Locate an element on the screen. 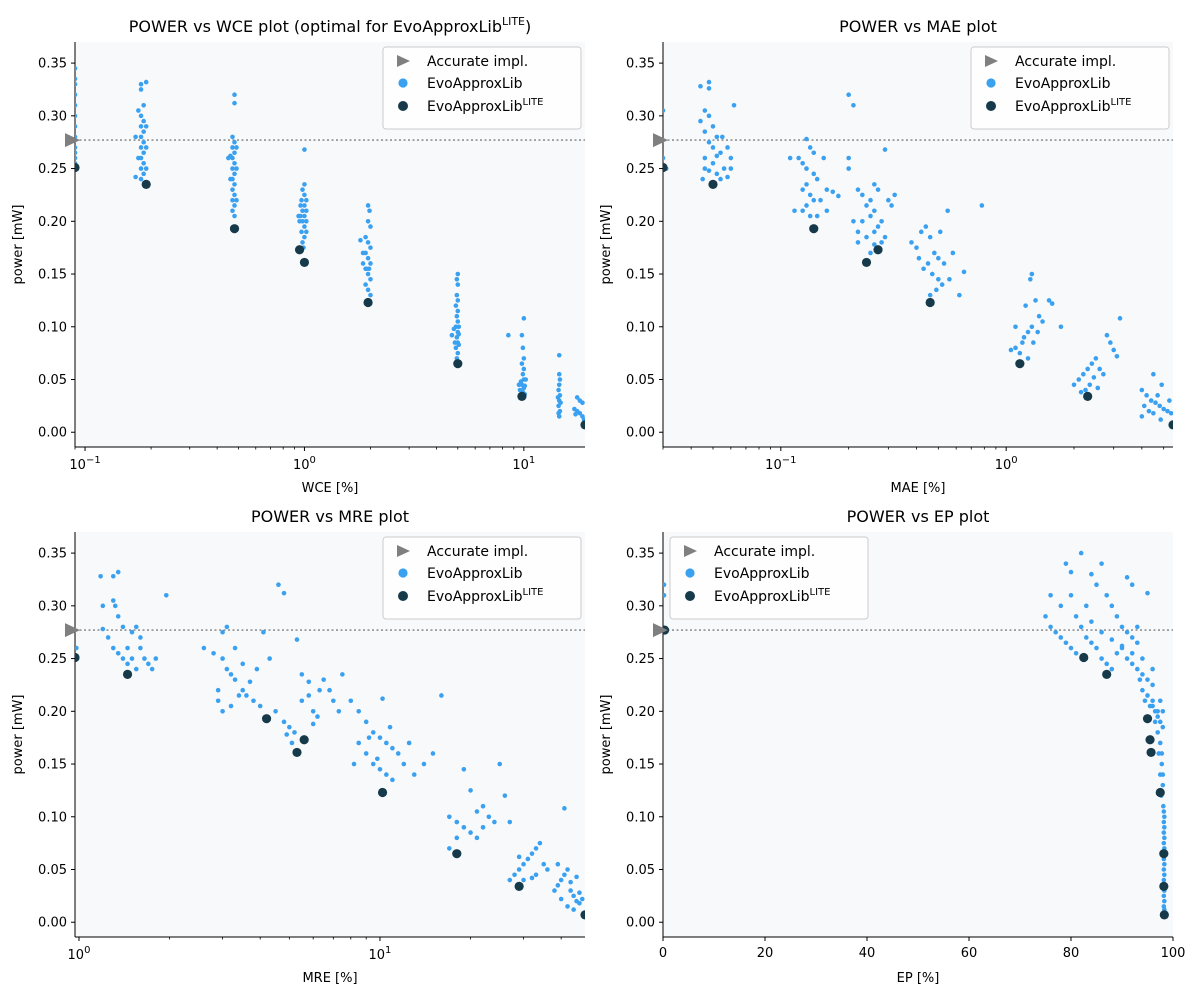  accurate-marker is located at coordinates (72, 630).